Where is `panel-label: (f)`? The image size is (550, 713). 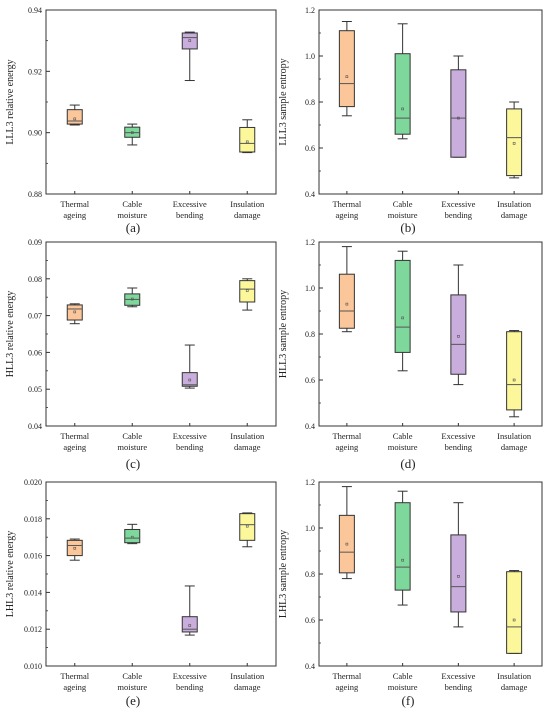 panel-label: (f) is located at coordinates (408, 700).